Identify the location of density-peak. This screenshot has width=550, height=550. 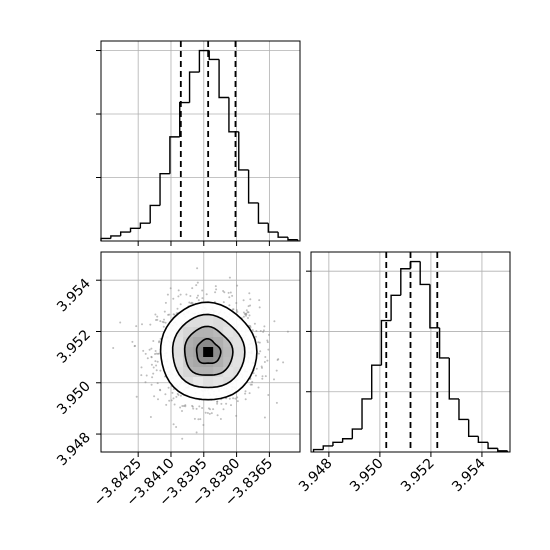
(208, 352).